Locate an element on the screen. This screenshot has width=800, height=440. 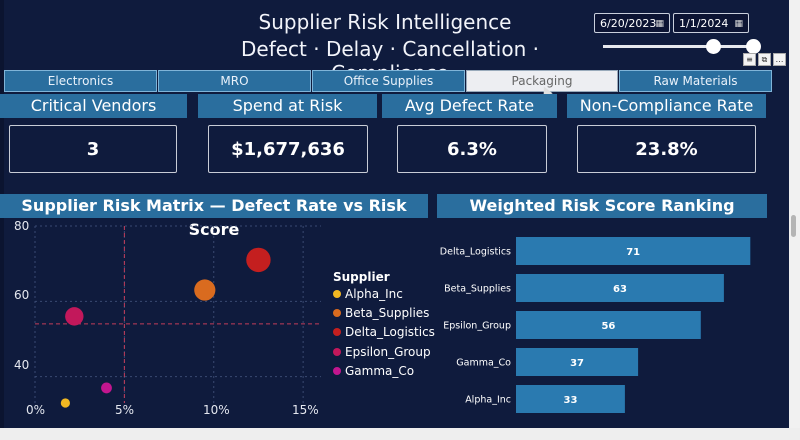
legend-label: Epsilon_Group is located at coordinates (388, 352).